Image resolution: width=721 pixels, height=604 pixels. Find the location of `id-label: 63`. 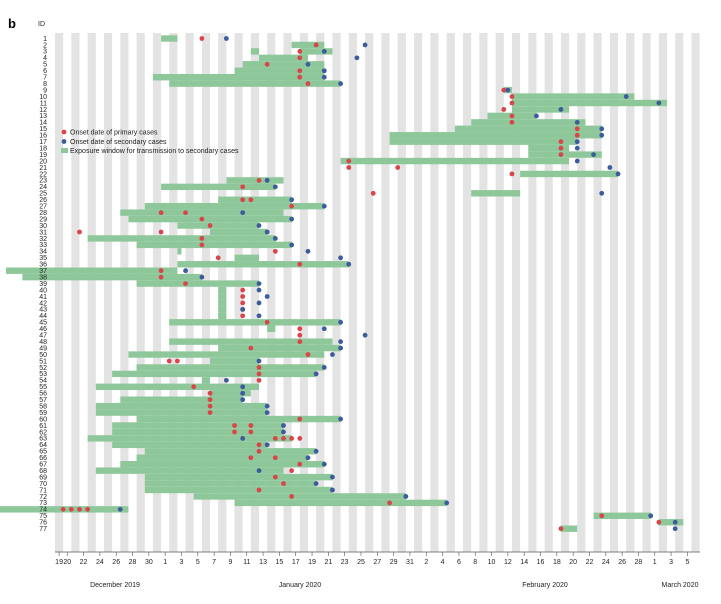

id-label: 63 is located at coordinates (43, 439).